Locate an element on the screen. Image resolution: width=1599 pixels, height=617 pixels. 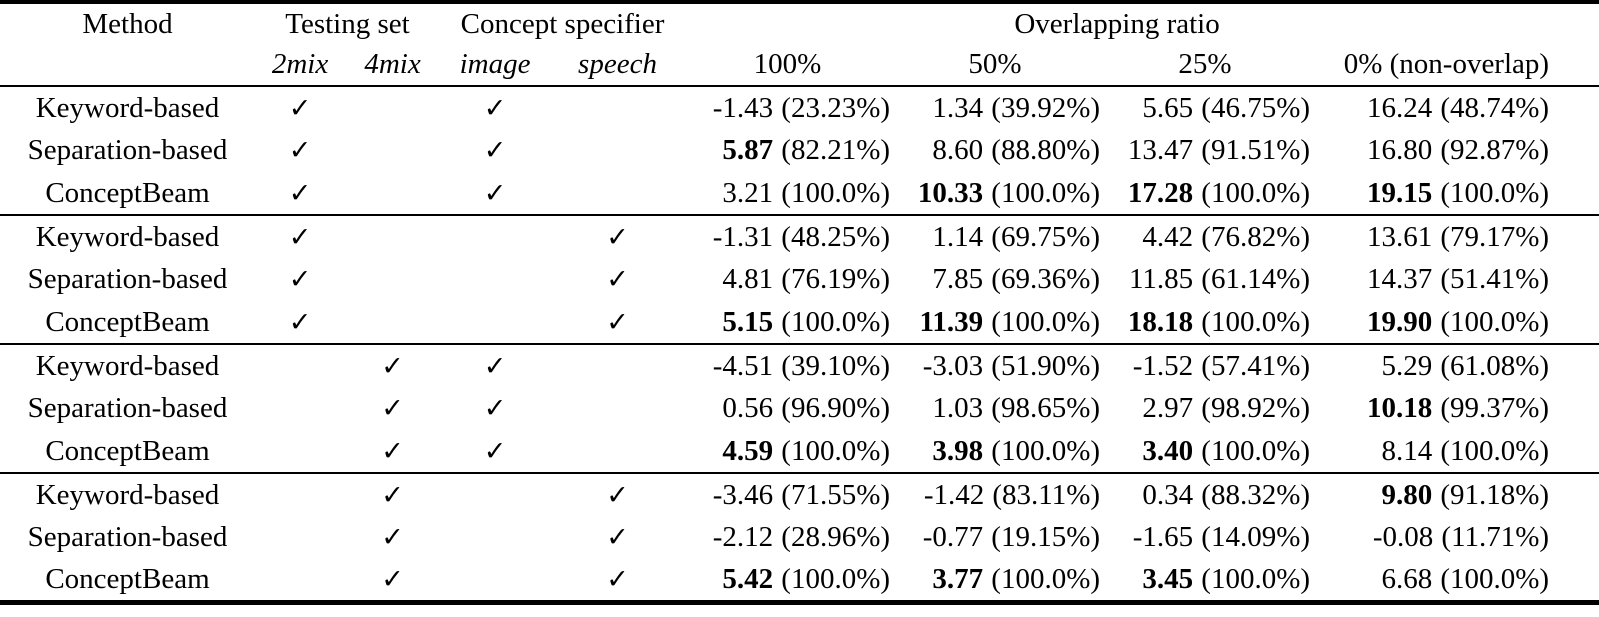
value-cell-25: 3.40 (100.0%) is located at coordinates (1205, 451).